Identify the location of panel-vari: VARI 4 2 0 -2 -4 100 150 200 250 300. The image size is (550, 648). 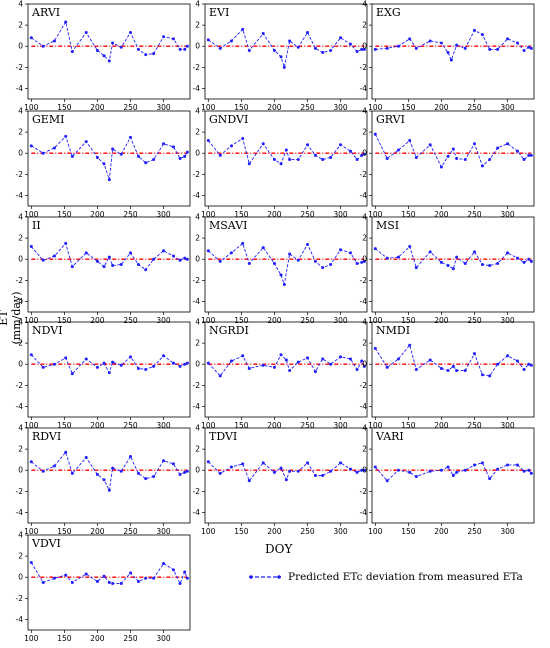
(447, 480).